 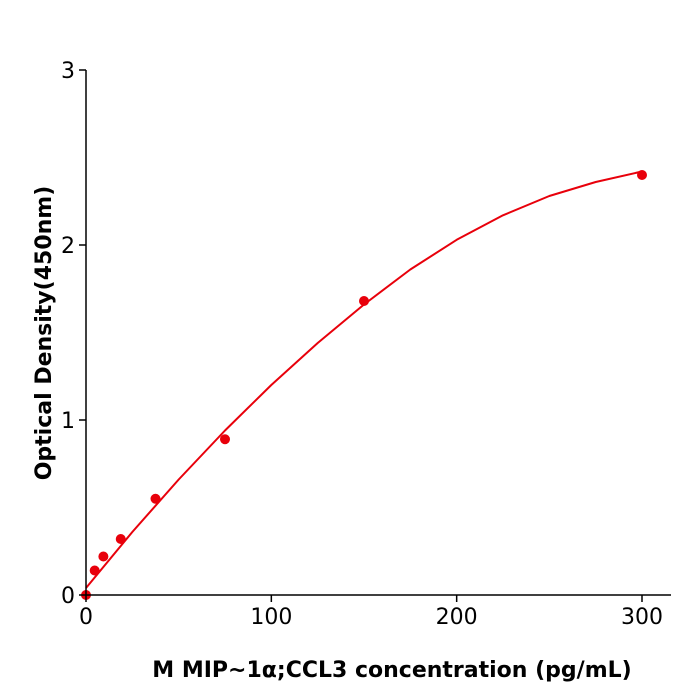 I want to click on x-axis-label: M MIP~1α;CCL3 concentration (pg/mL), so click(x=391, y=670).